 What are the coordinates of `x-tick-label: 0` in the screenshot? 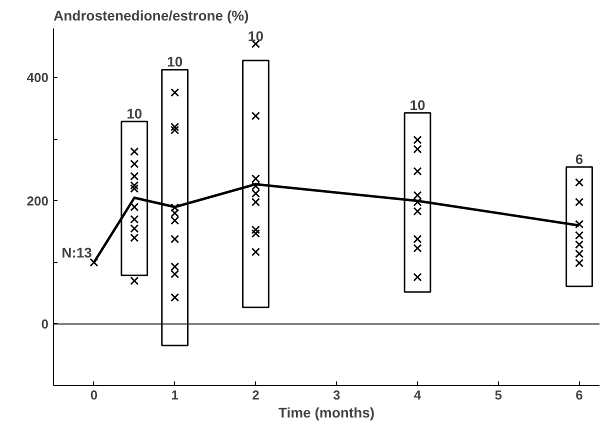 It's located at (94, 395).